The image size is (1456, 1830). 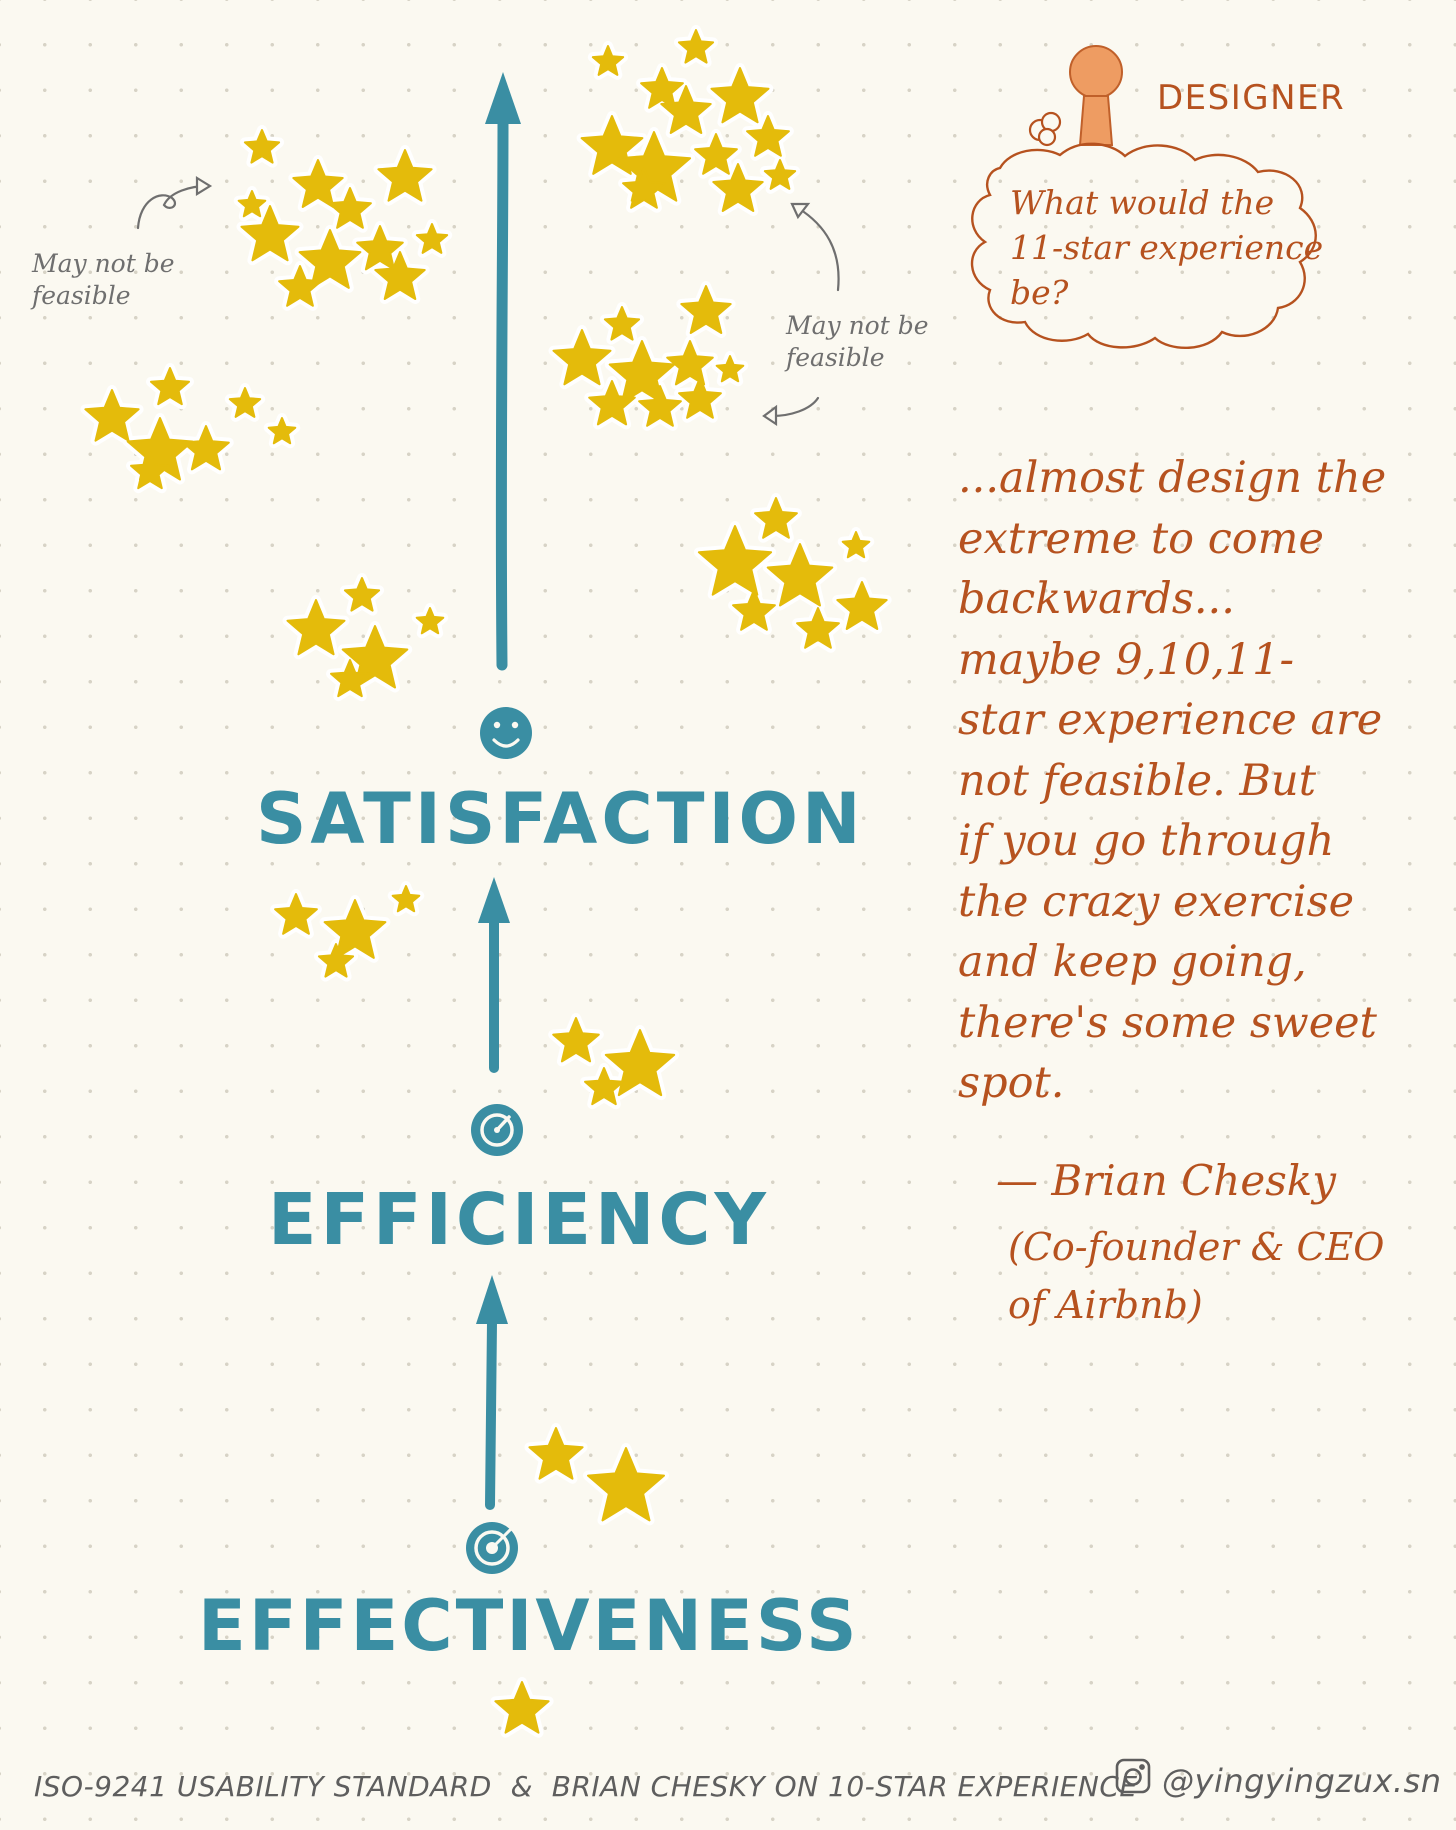 What do you see at coordinates (529, 1626) in the screenshot?
I see `level-effectiveness: EFFECTIVENESS` at bounding box center [529, 1626].